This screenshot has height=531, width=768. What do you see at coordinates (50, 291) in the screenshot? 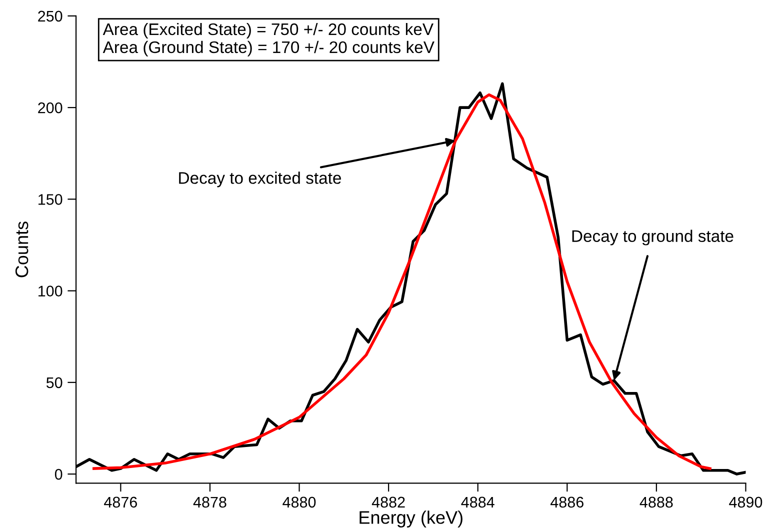
I see `y-tick-label: 100` at bounding box center [50, 291].